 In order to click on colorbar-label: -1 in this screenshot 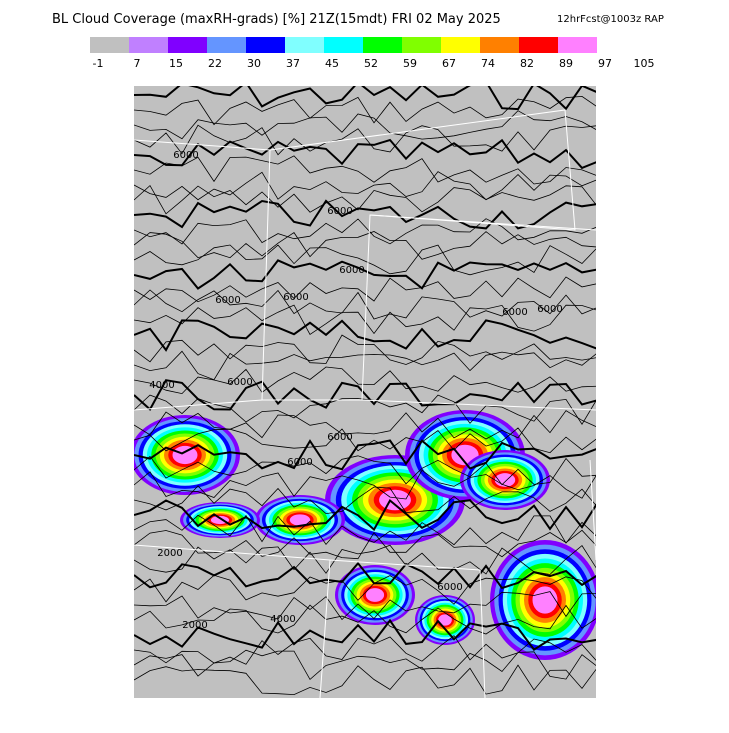, I will do `click(98, 63)`.